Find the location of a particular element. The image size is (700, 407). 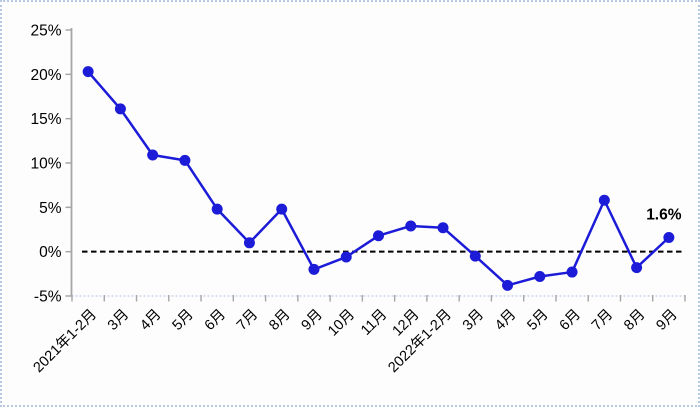

x-tick-label: 10月 is located at coordinates (341, 323).